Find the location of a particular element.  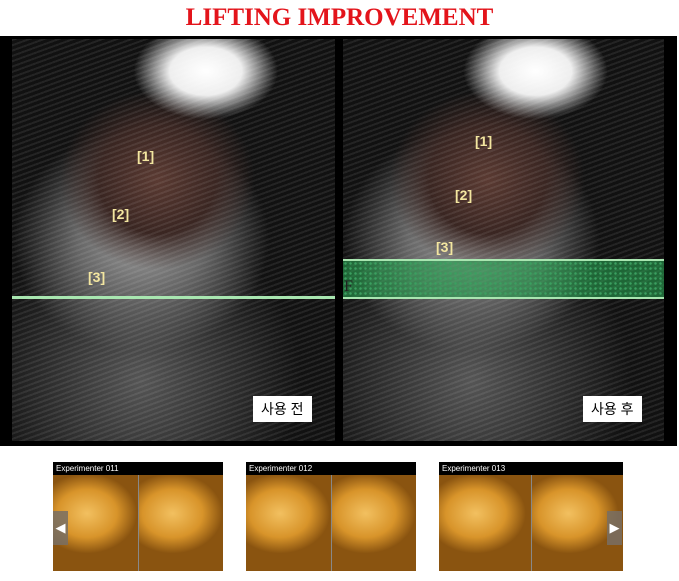

before-label-3: [3] is located at coordinates (97, 277).